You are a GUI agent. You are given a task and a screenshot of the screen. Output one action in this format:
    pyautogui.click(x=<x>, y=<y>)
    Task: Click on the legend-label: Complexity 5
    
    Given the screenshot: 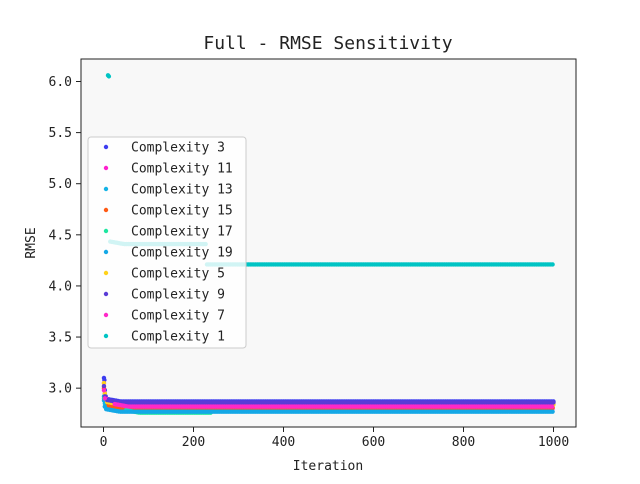 What is the action you would take?
    pyautogui.click(x=178, y=274)
    